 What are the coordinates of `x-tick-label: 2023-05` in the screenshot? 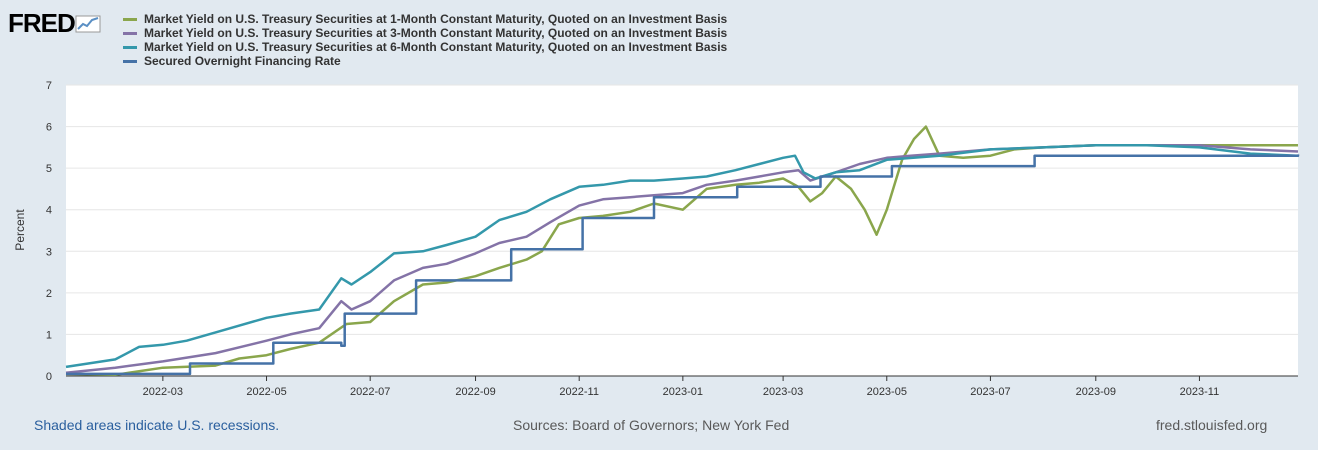 It's located at (887, 392).